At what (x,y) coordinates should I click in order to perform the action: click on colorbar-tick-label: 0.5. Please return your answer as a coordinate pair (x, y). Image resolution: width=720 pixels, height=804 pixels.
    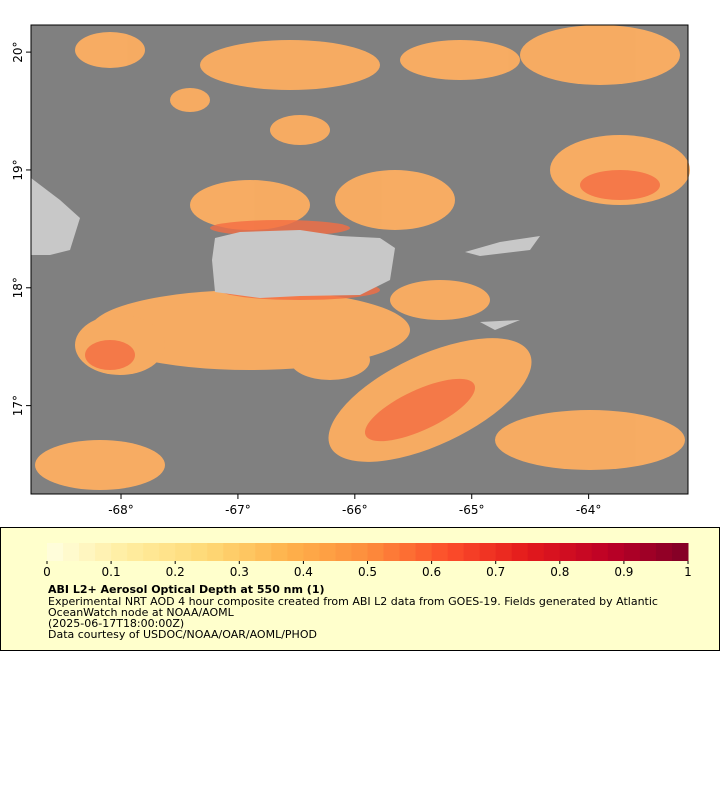
    Looking at the image, I should click on (367, 572).